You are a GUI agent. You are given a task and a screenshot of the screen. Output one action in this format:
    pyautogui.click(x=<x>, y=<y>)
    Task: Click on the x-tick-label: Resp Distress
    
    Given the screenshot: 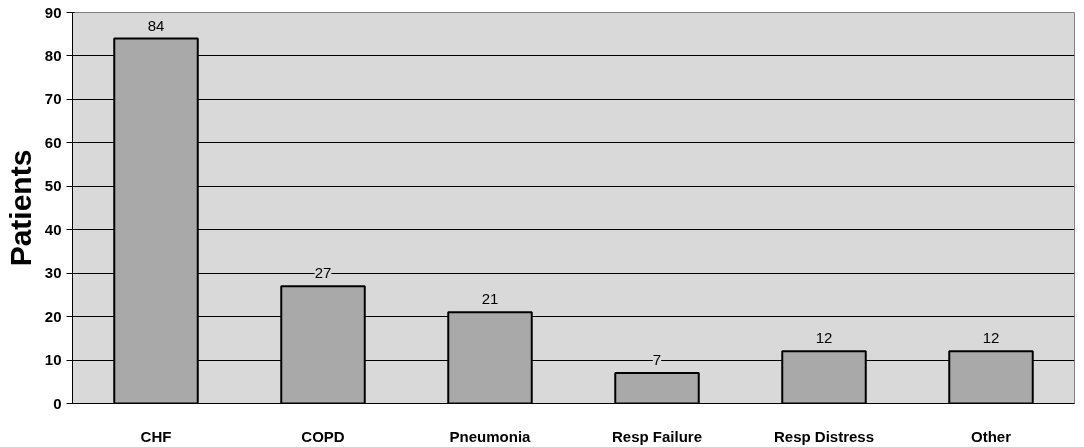 What is the action you would take?
    pyautogui.click(x=824, y=436)
    